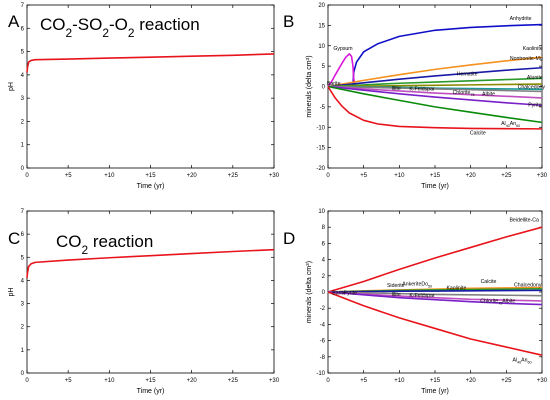 This screenshot has height=400, width=550. I want to click on series-annotation: Beidellite-Ca, so click(524, 221).